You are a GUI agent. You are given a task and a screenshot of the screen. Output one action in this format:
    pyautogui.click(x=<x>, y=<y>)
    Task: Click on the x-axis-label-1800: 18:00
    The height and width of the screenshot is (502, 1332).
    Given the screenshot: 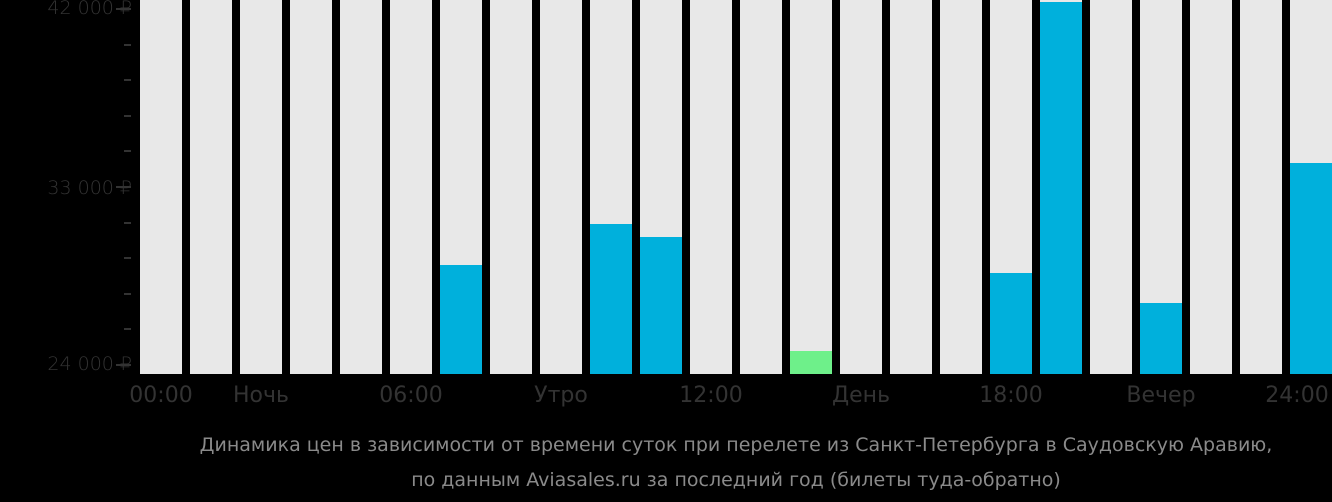 What is the action you would take?
    pyautogui.click(x=1011, y=395)
    